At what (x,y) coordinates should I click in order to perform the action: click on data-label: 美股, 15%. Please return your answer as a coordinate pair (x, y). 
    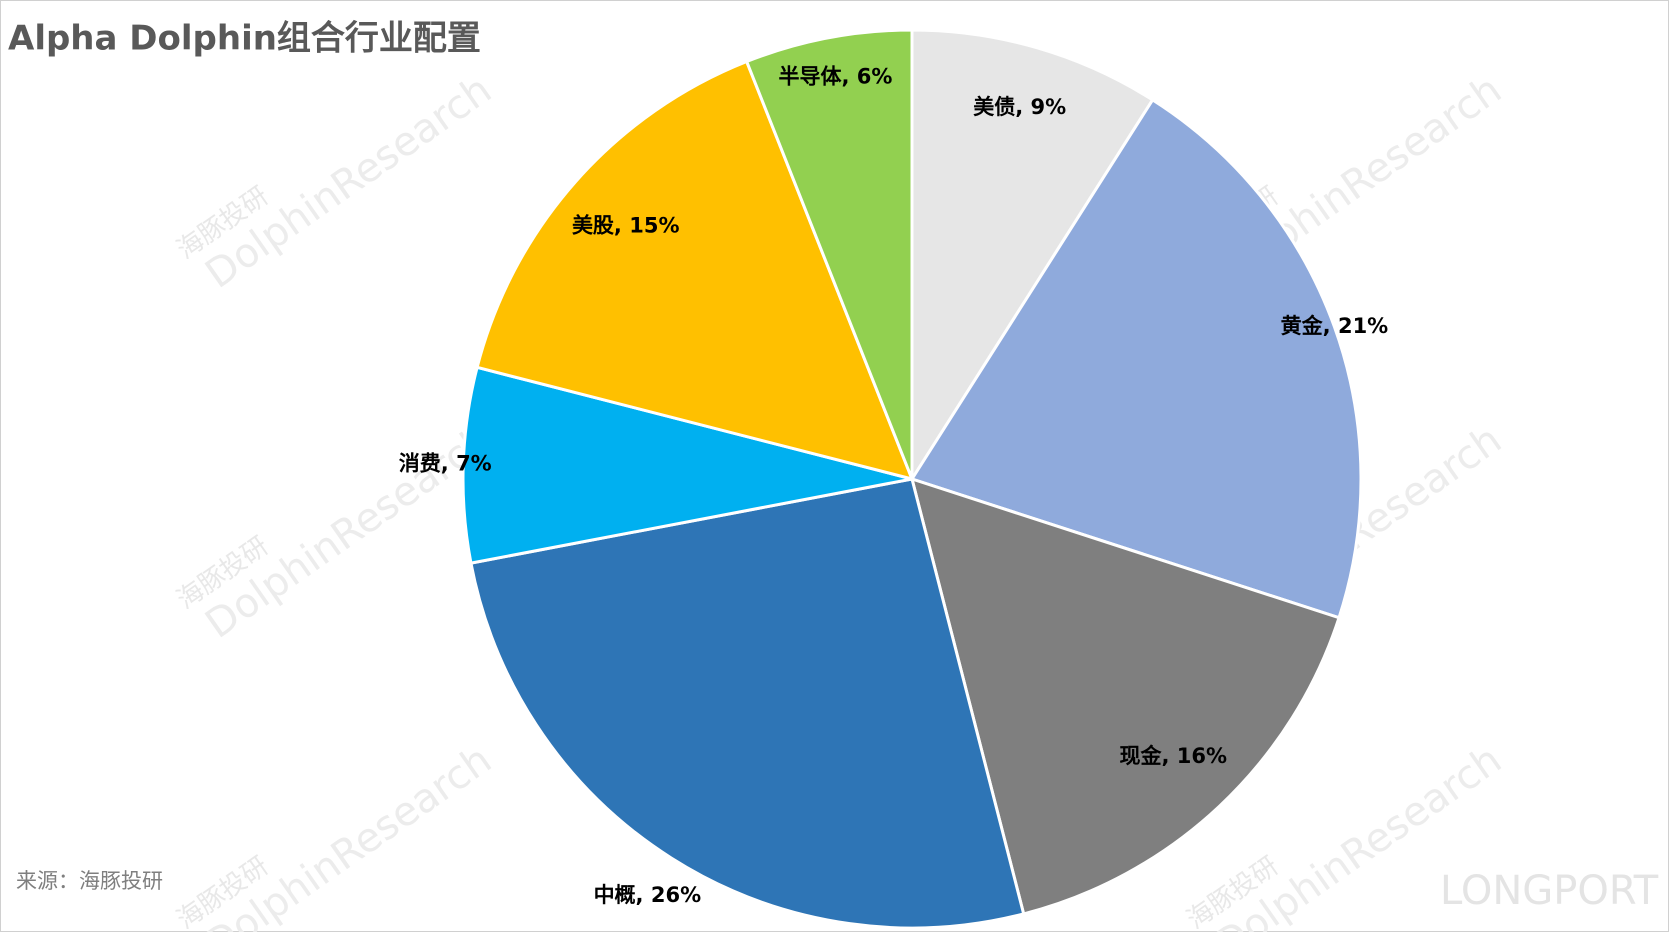
    Looking at the image, I should click on (626, 226).